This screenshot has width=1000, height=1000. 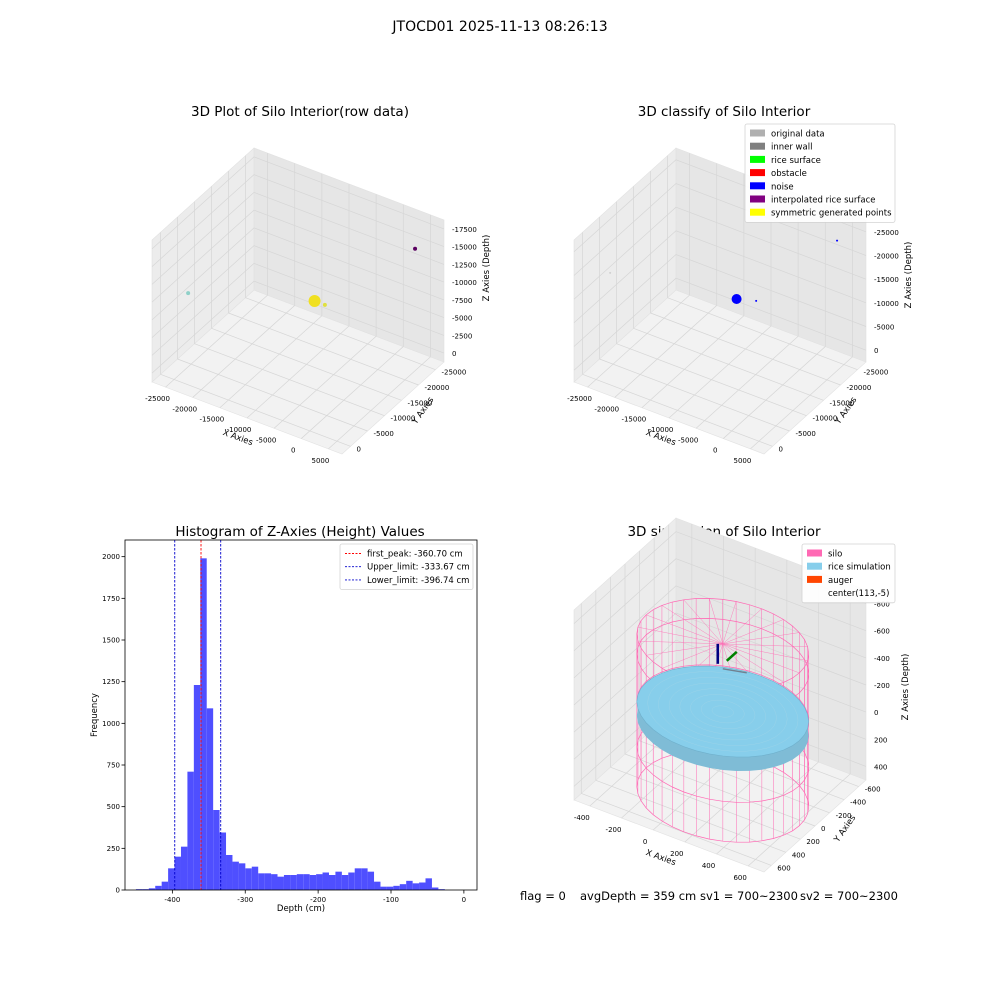 I want to click on z-tick-label: 0, so click(x=454, y=354).